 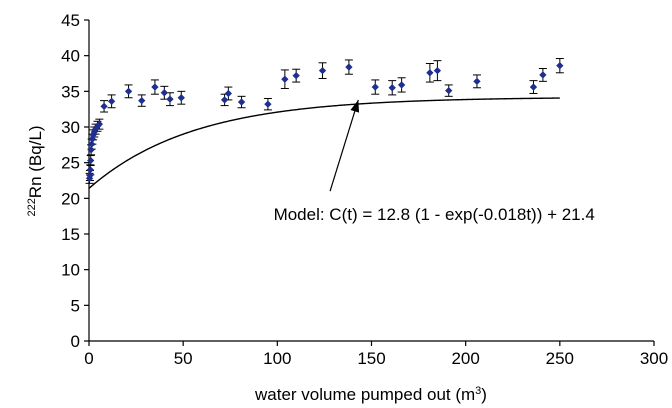 I want to click on y-tick-label: 20, so click(x=70, y=198).